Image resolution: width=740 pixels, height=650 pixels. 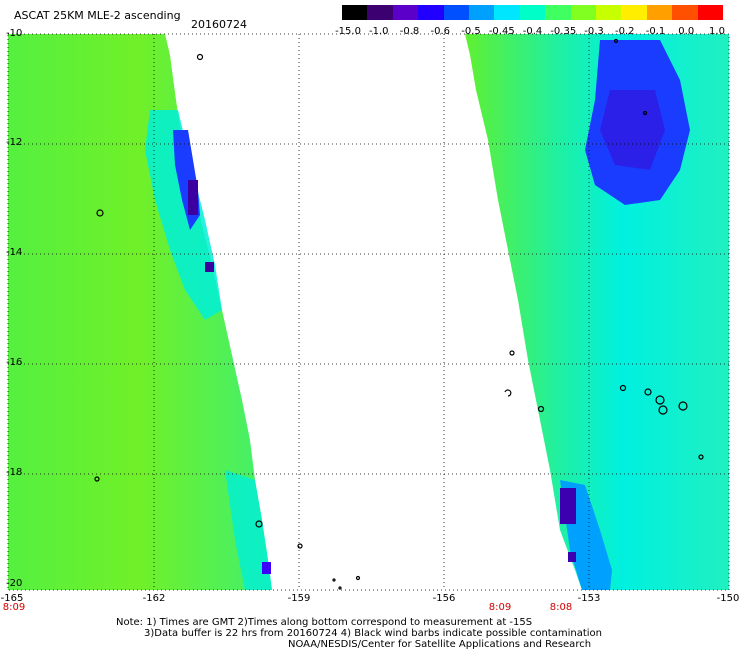 What do you see at coordinates (728, 598) in the screenshot?
I see `lon-label-150: -150` at bounding box center [728, 598].